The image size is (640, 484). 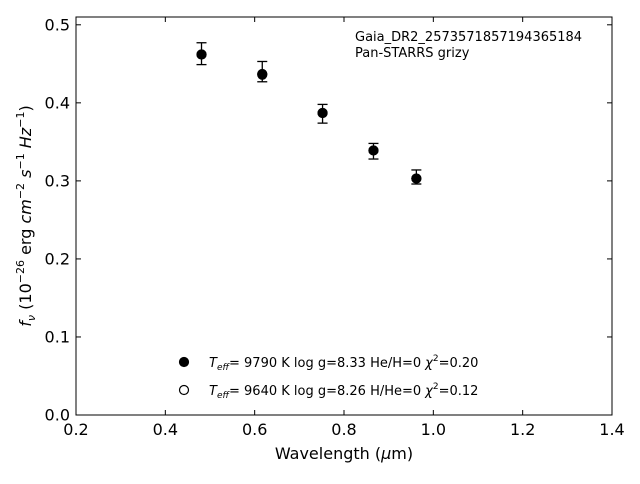 What do you see at coordinates (344, 453) in the screenshot?
I see `x-axis-label: Wavelength (μm)` at bounding box center [344, 453].